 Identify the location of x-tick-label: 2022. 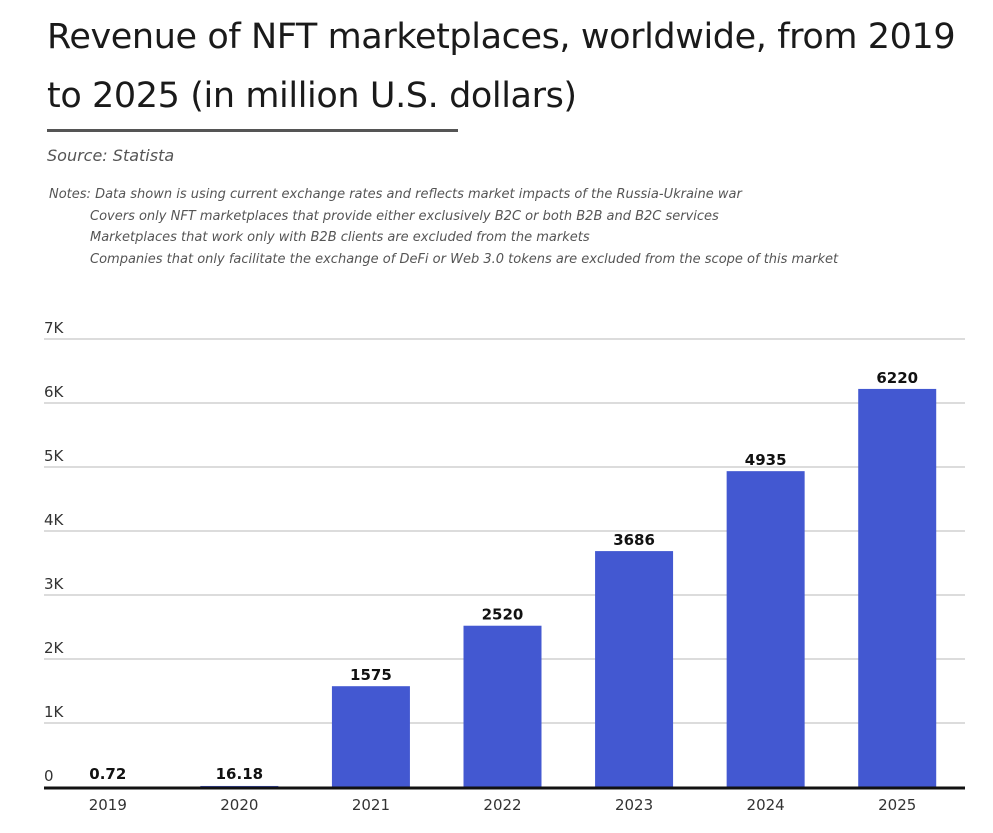
(502, 805).